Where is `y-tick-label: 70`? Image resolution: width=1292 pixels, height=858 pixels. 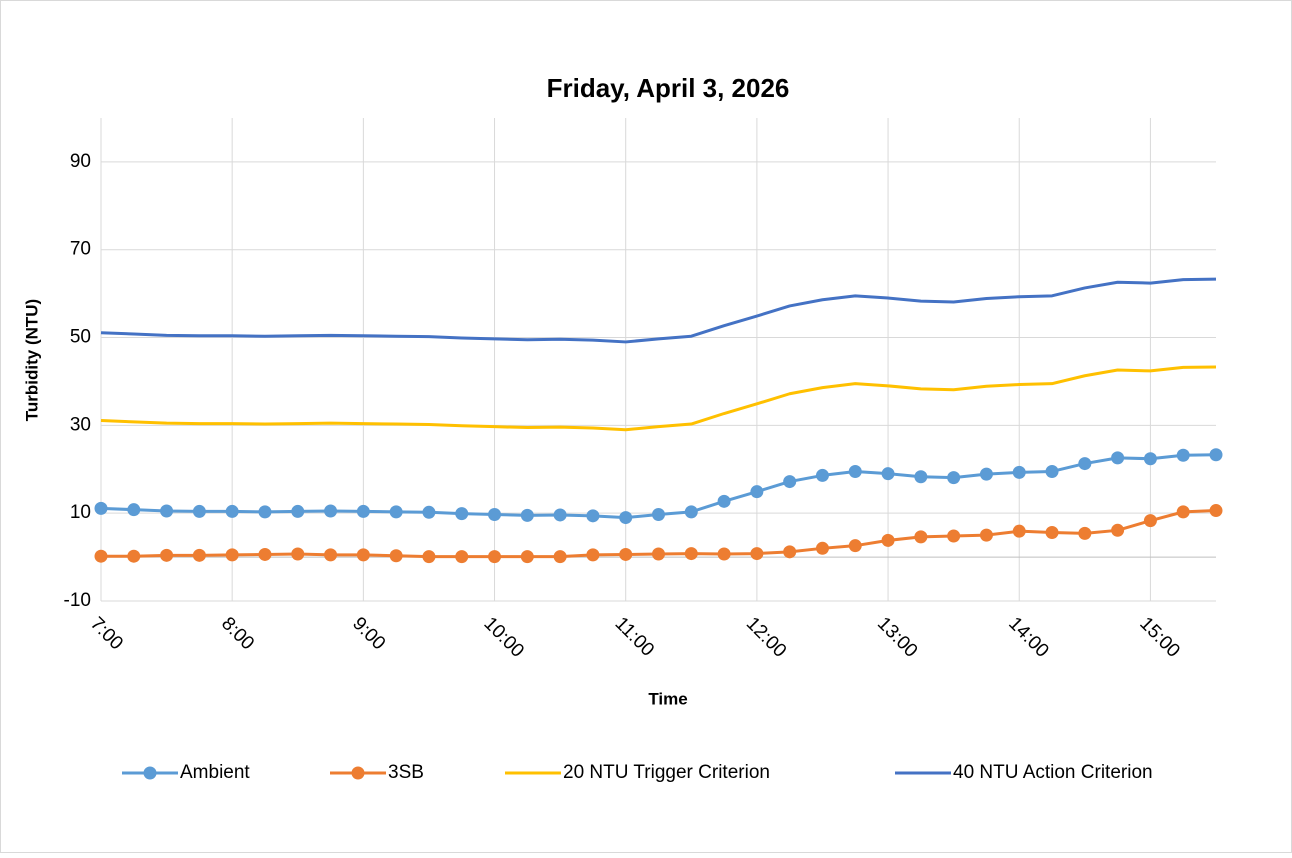 y-tick-label: 70 is located at coordinates (80, 249).